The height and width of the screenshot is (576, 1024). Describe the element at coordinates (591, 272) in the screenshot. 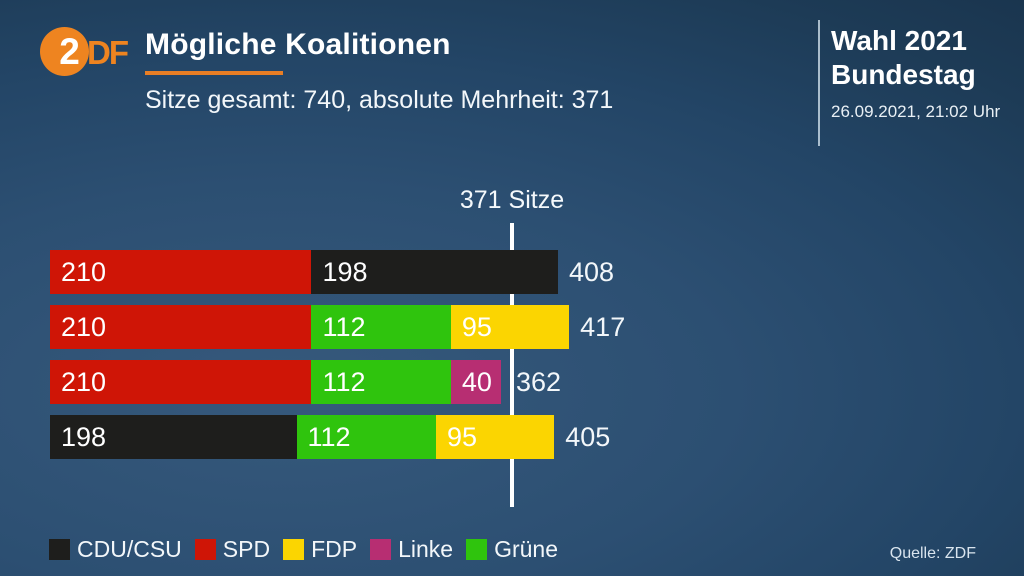

I see `coalition-total-seats: 408` at that location.